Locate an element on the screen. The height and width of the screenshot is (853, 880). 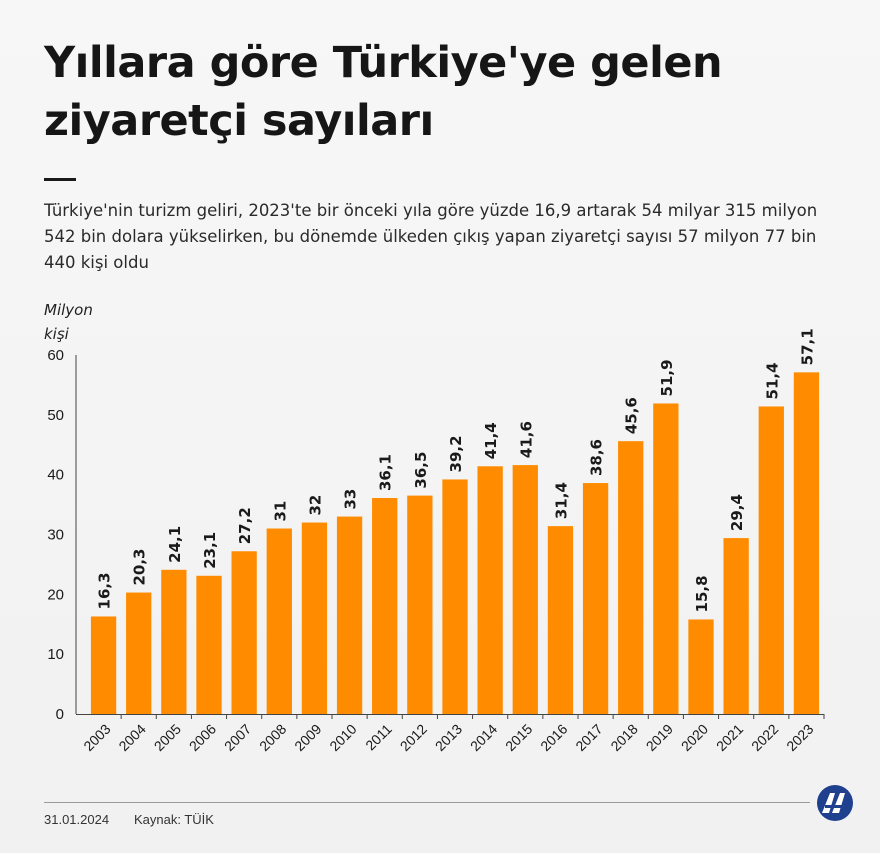
value-label-2003: 16,3 is located at coordinates (105, 590).